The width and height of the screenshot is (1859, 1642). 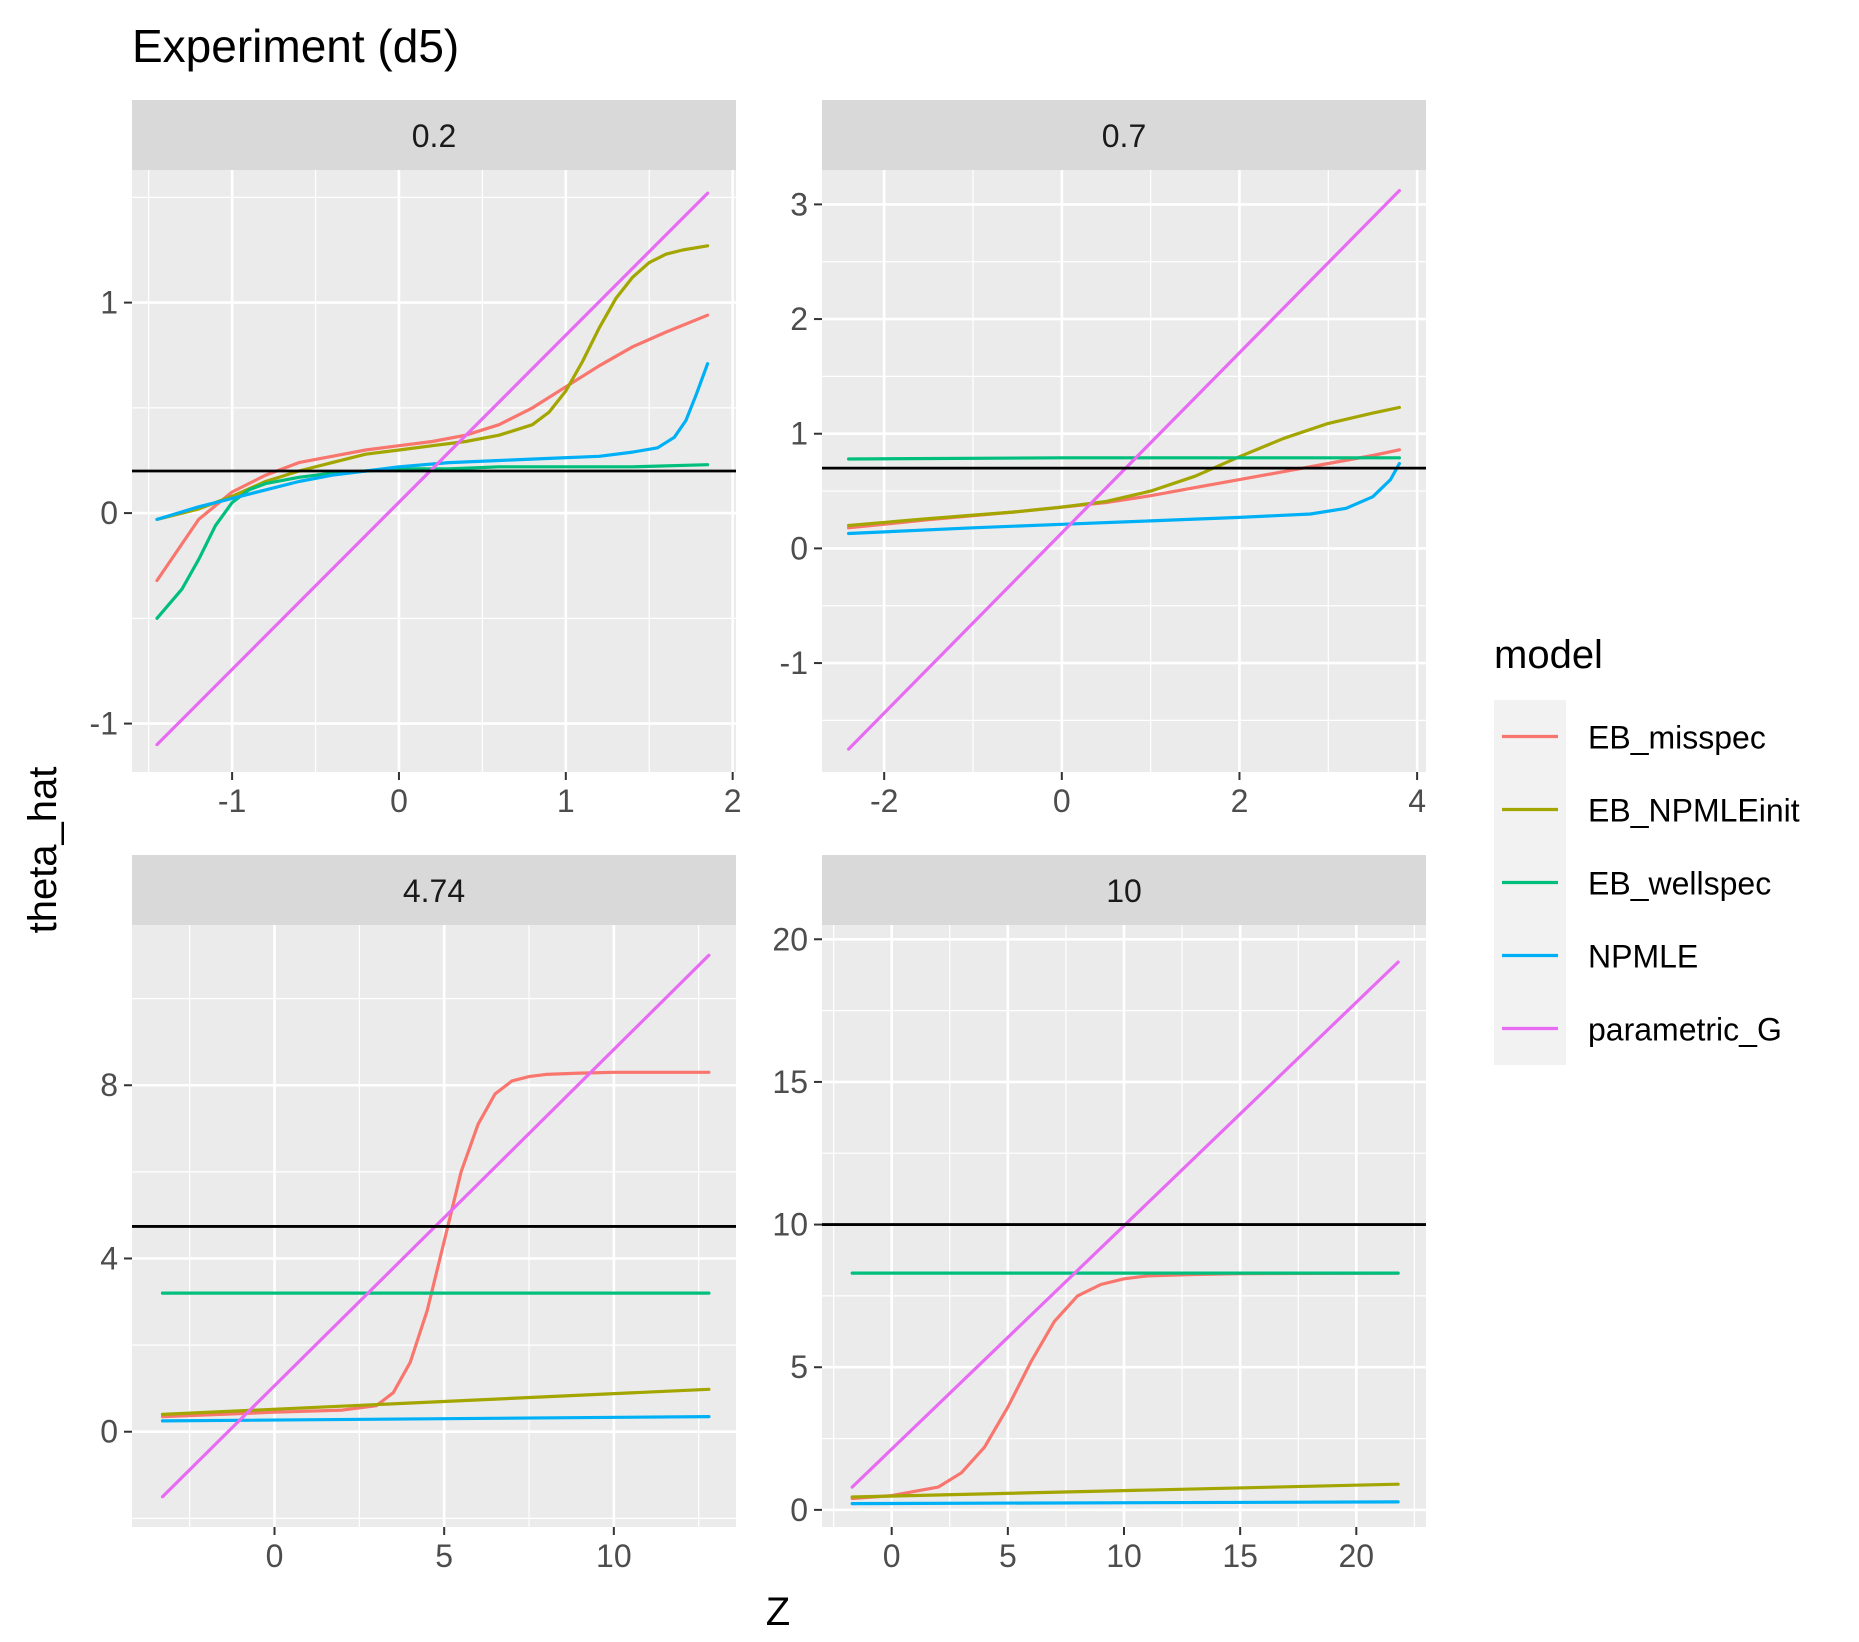 What do you see at coordinates (1643, 957) in the screenshot?
I see `legend-label-npmle: NPMLE` at bounding box center [1643, 957].